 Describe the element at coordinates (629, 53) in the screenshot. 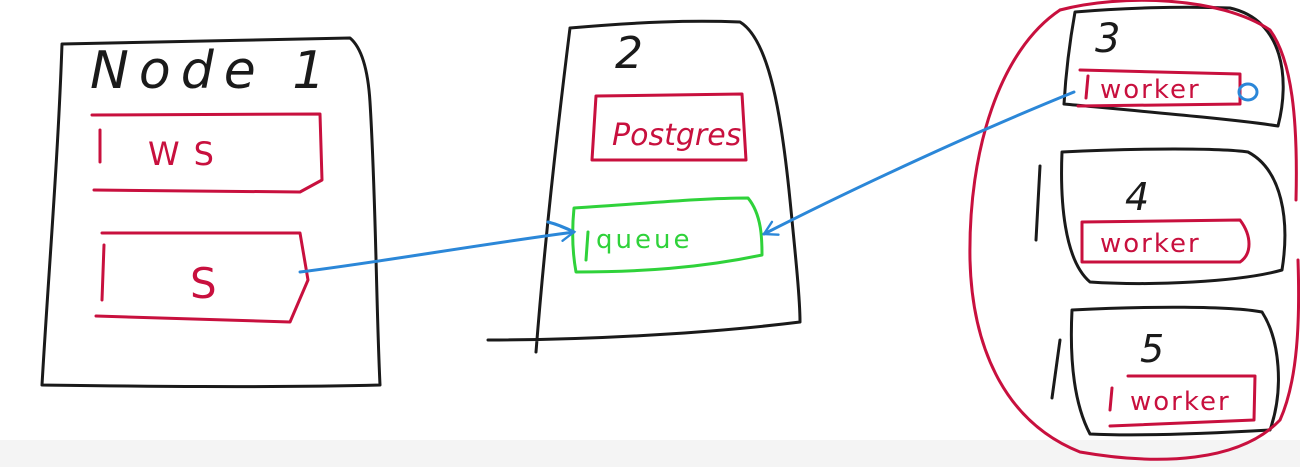

I see `node-2-title: 2` at that location.